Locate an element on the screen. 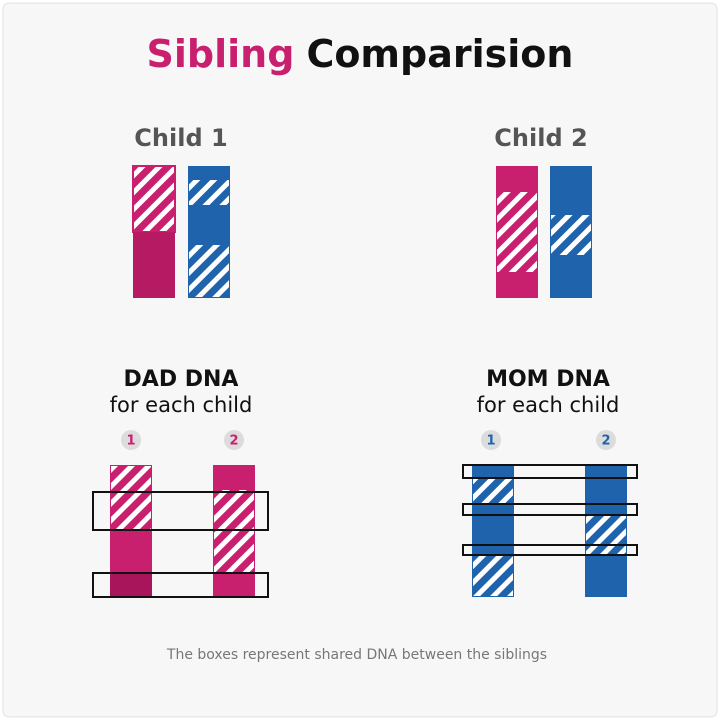 The width and height of the screenshot is (720, 720). mom-bars is located at coordinates (550, 530).